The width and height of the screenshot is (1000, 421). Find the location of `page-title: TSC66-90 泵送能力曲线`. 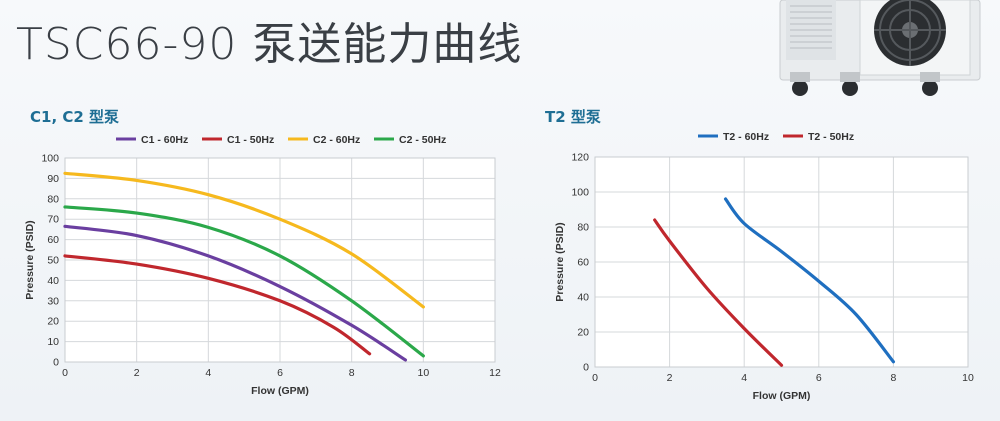

page-title: TSC66-90 泵送能力曲线 is located at coordinates (269, 44).